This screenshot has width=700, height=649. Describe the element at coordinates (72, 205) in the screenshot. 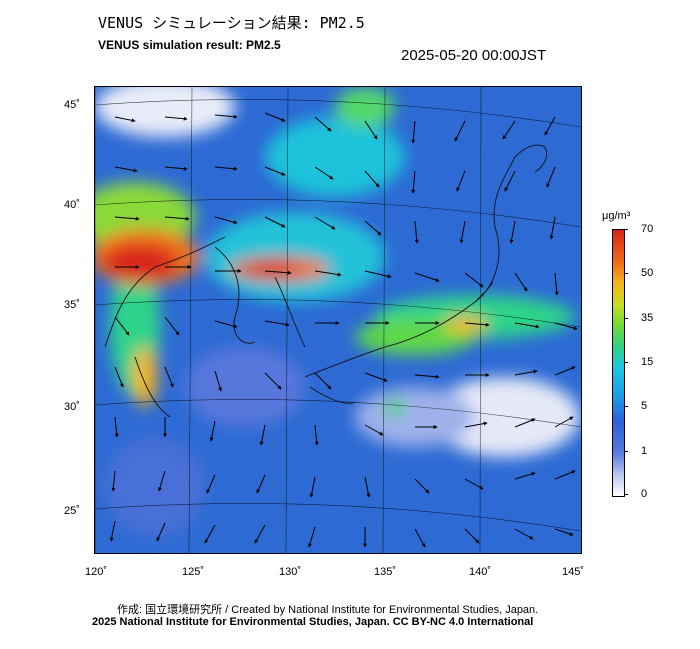

I see `lat-label: 40˚` at that location.